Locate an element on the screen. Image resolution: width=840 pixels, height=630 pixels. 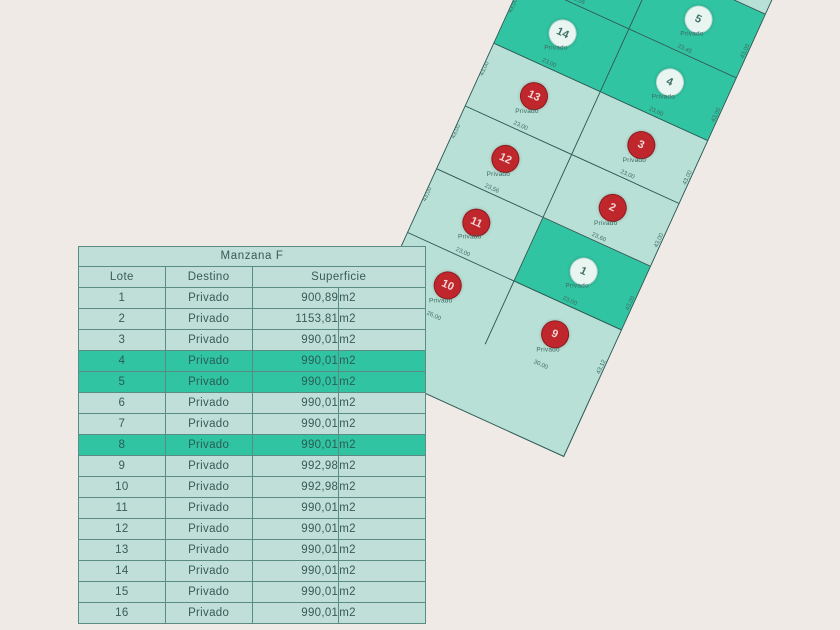
column-header-destino: Destino is located at coordinates (208, 277).